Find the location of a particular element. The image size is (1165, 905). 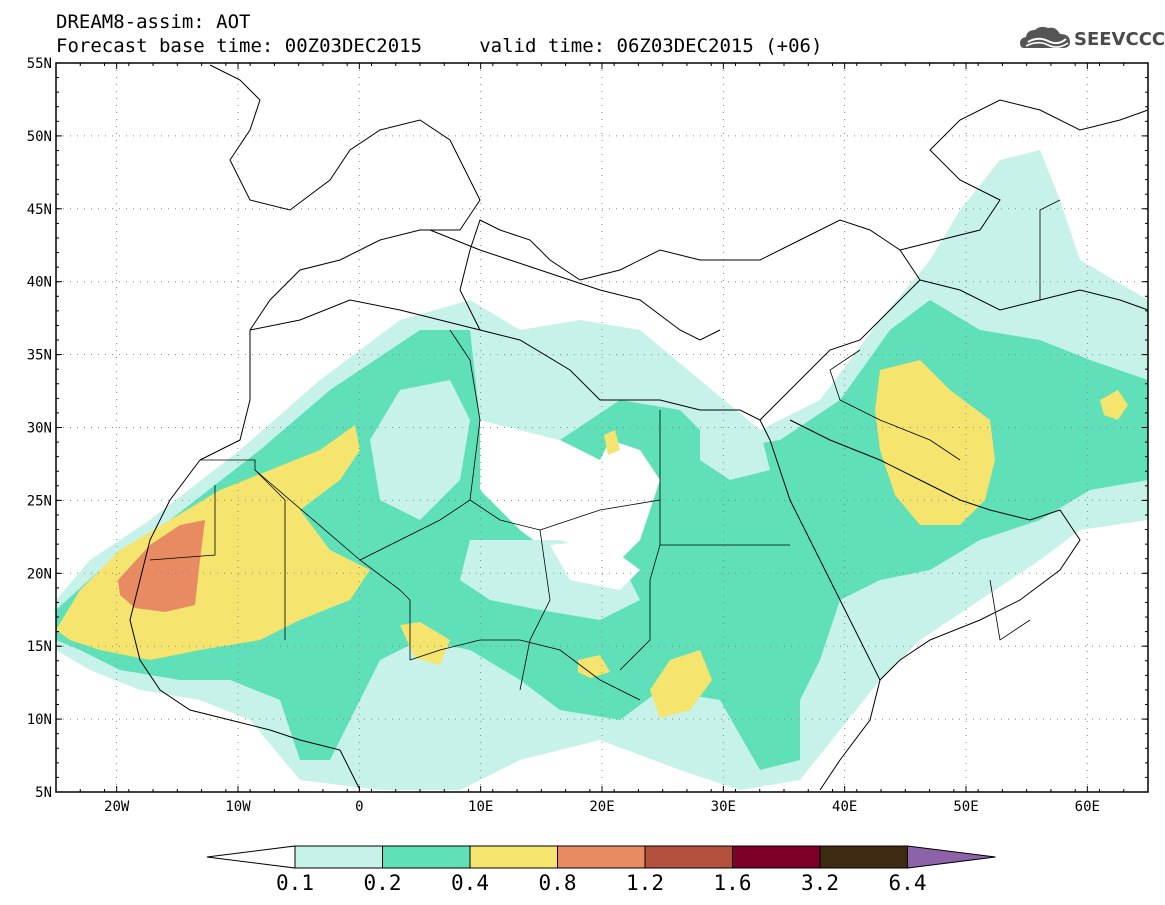

chart-title: DREAM8-assim: AOT is located at coordinates (153, 22).